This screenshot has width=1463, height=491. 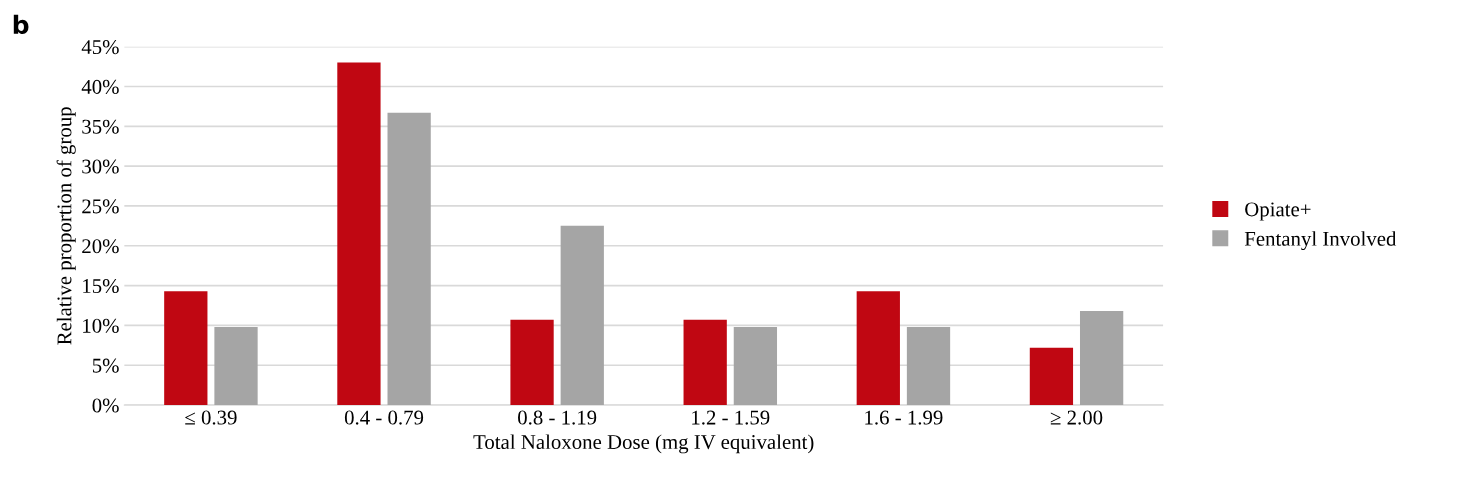 I want to click on y-tick-label: 15%, so click(x=101, y=286).